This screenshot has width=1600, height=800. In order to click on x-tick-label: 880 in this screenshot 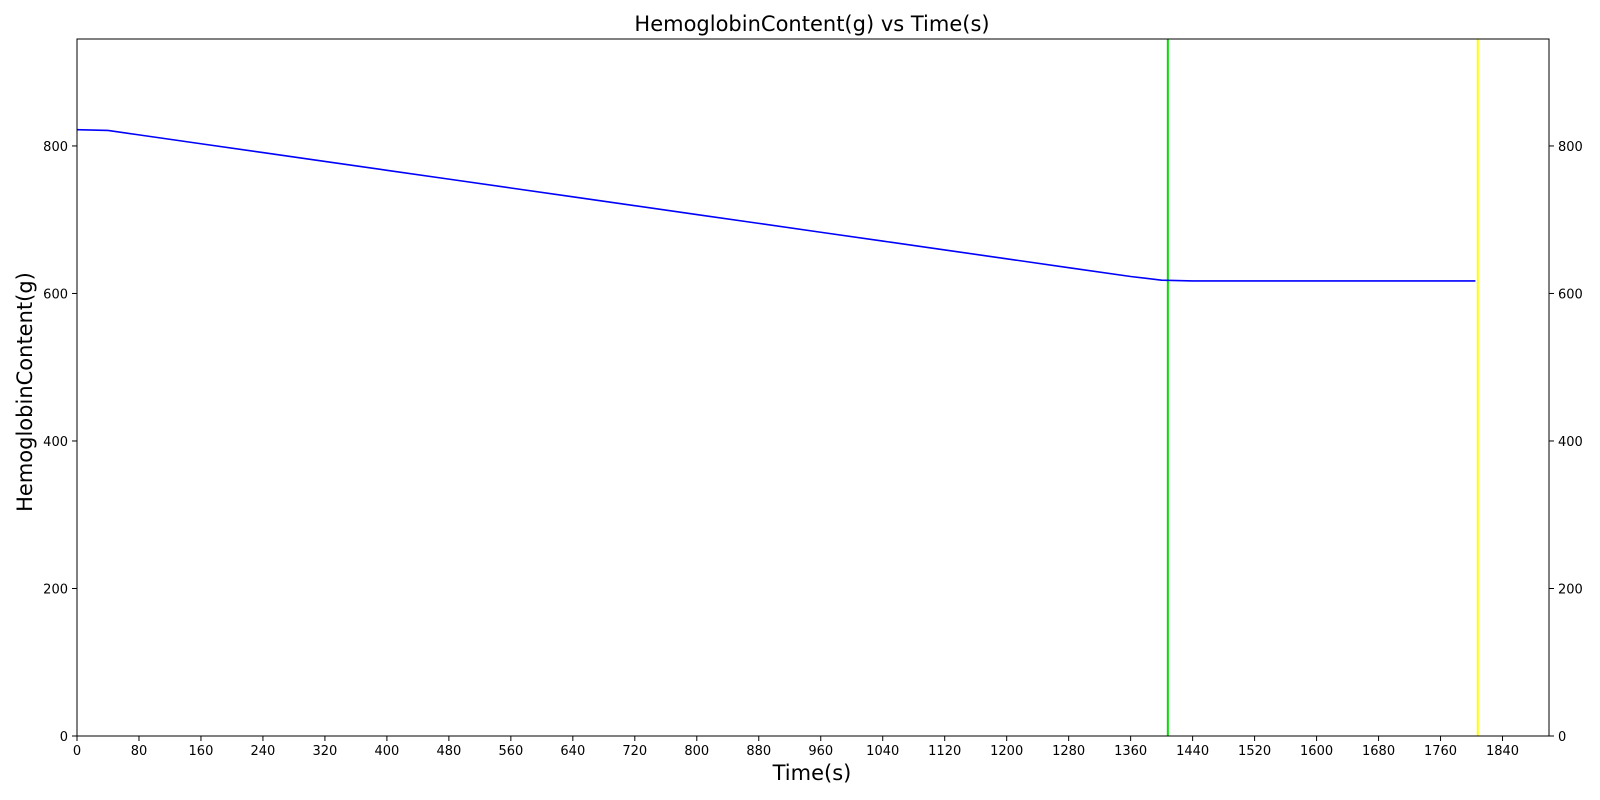, I will do `click(758, 751)`.